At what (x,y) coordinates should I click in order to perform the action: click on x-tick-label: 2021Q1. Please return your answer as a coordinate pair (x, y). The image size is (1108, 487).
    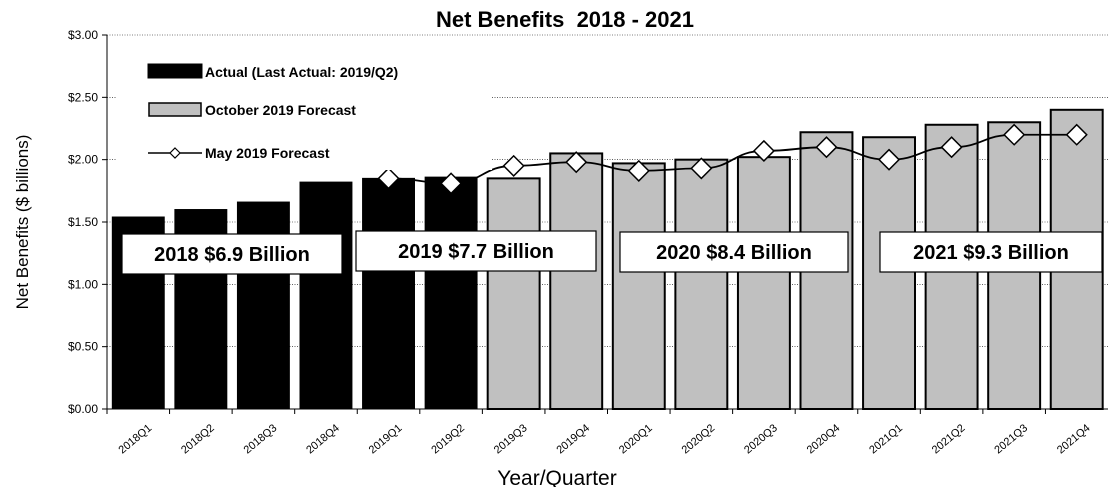
    Looking at the image, I should click on (886, 439).